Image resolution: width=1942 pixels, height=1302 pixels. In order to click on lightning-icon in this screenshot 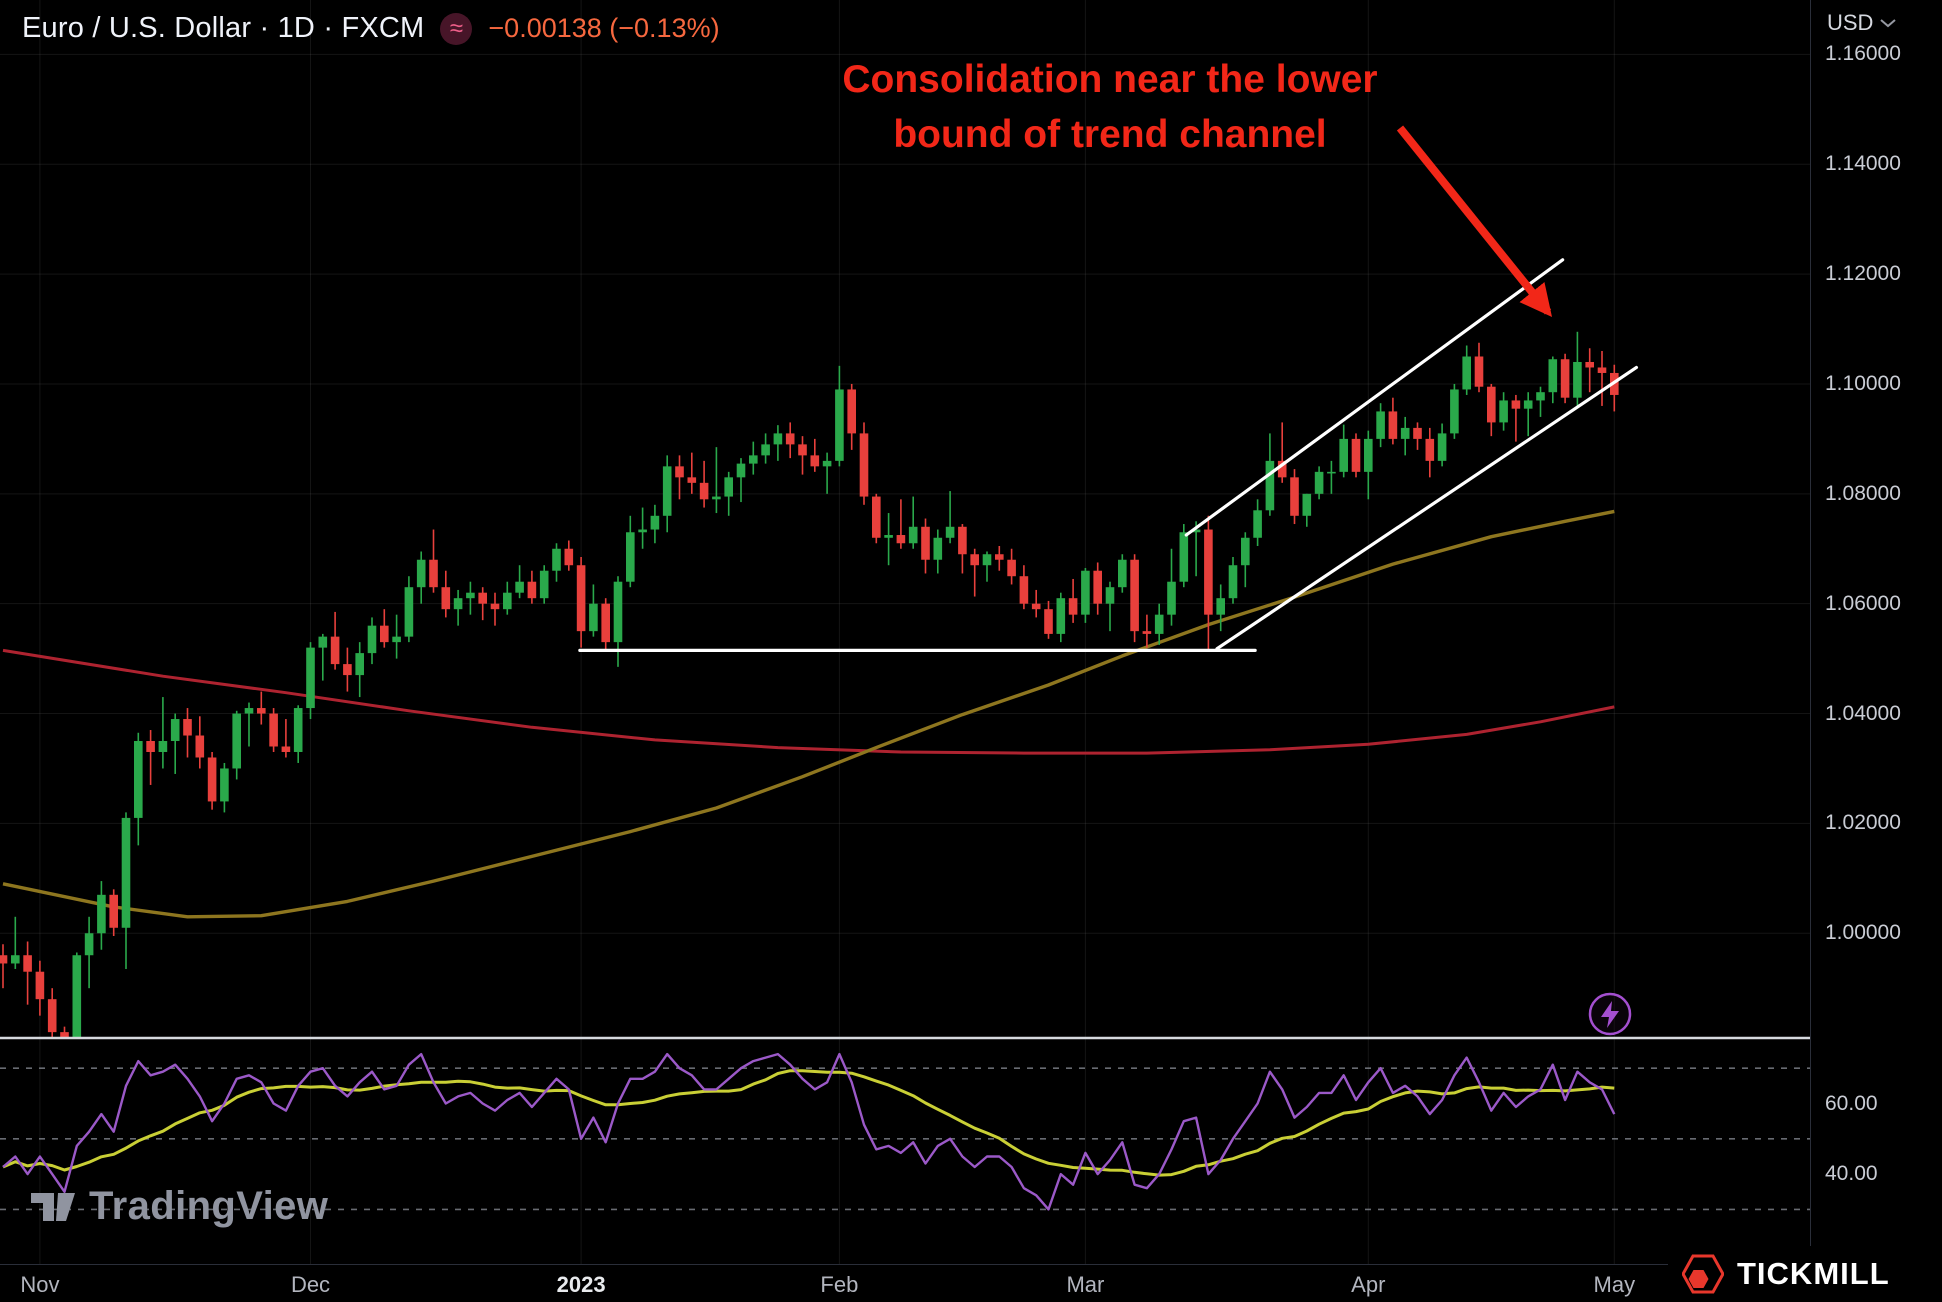, I will do `click(1610, 1014)`.